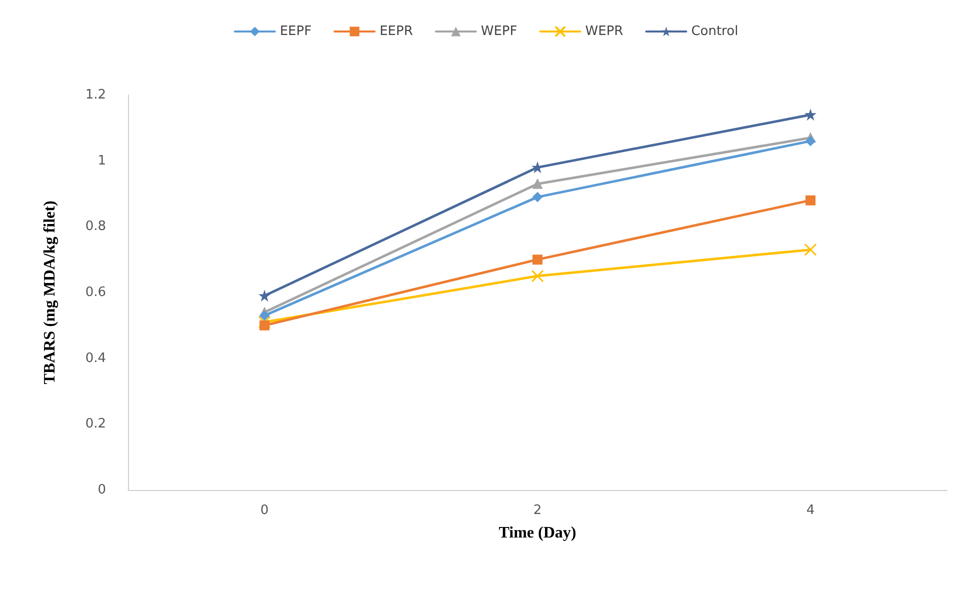 This screenshot has height=595, width=972. Describe the element at coordinates (499, 31) in the screenshot. I see `legend-label: WEPF` at that location.